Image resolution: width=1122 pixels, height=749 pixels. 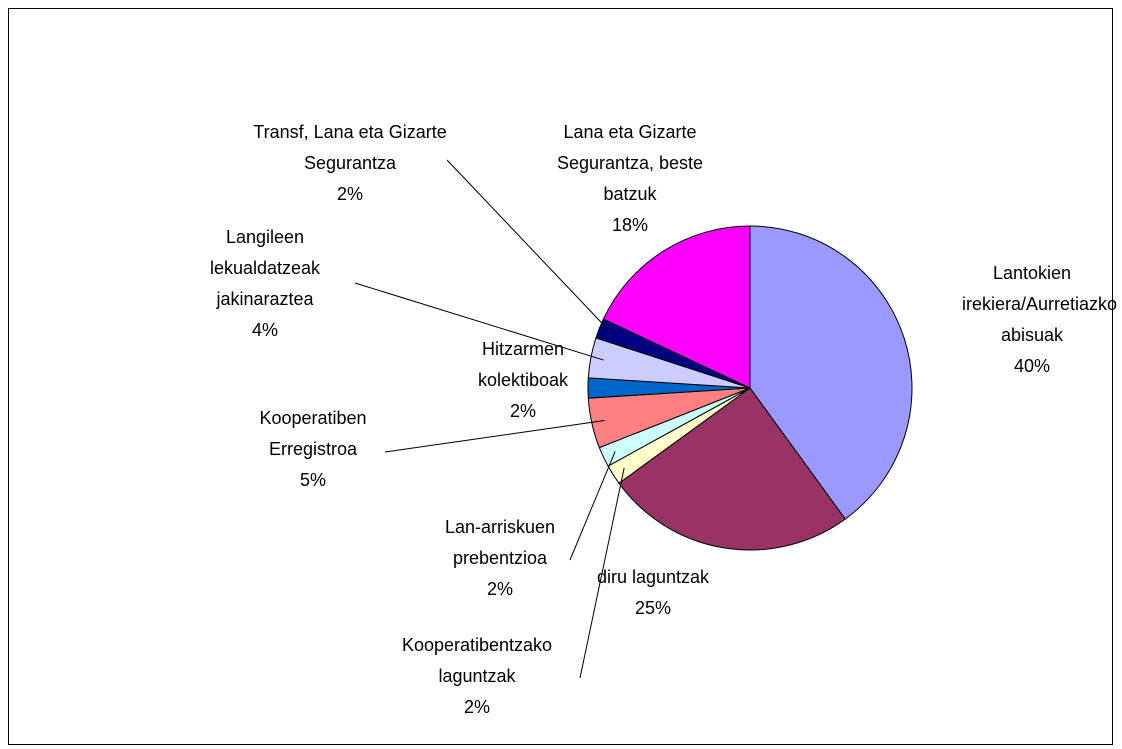 What do you see at coordinates (264, 330) in the screenshot?
I see `slice-value-label: 4%` at bounding box center [264, 330].